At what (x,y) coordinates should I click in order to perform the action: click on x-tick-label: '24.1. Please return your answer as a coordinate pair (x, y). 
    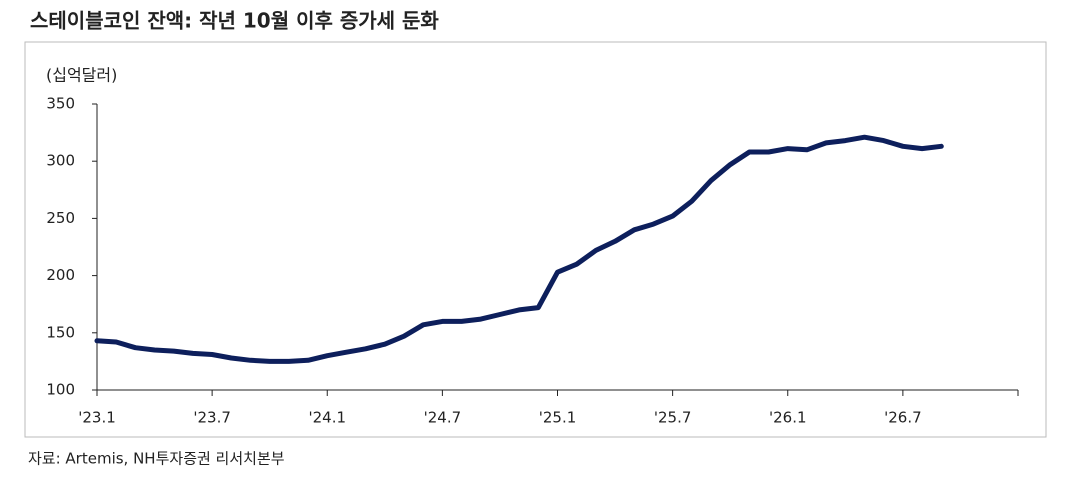
    Looking at the image, I should click on (327, 418).